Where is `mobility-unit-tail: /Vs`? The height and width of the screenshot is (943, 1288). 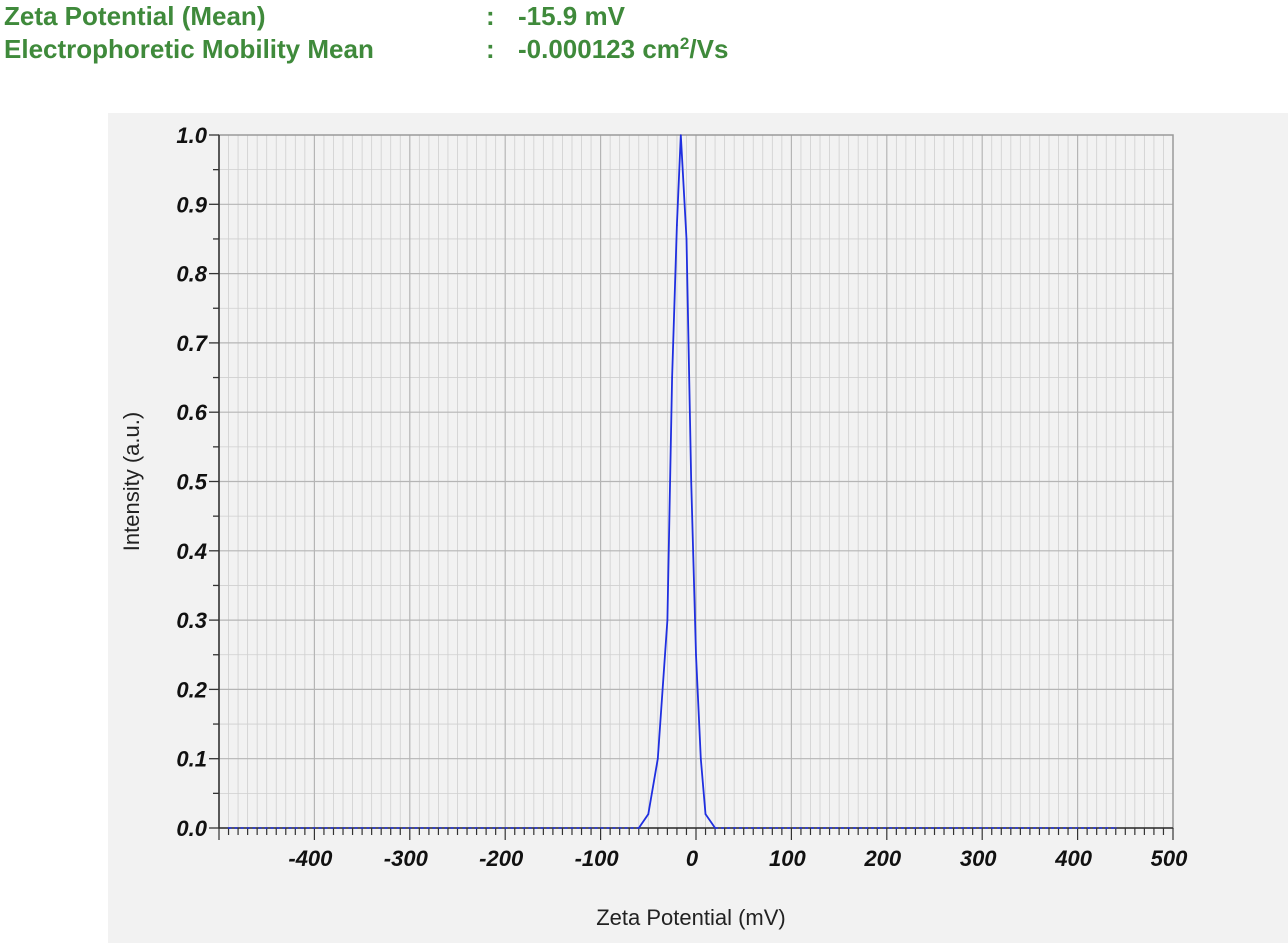
mobility-unit-tail: /Vs is located at coordinates (709, 49).